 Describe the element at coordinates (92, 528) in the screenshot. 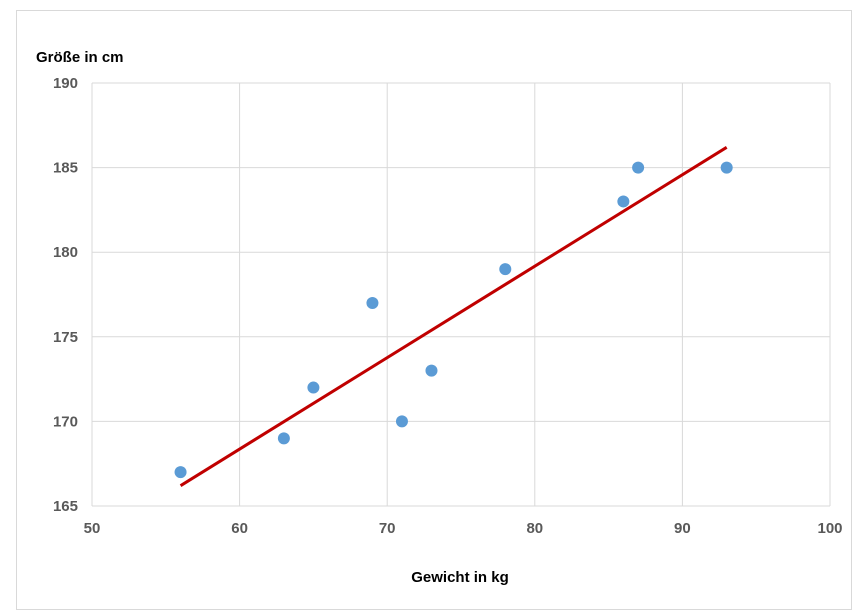

I see `x-tick-label: 50` at that location.